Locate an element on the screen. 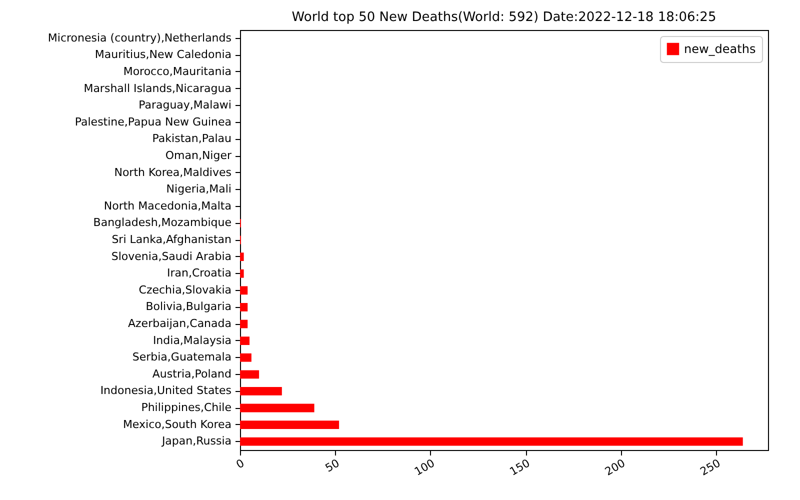  y-tick-label: Marshall Islands,Nicaragua is located at coordinates (158, 88).